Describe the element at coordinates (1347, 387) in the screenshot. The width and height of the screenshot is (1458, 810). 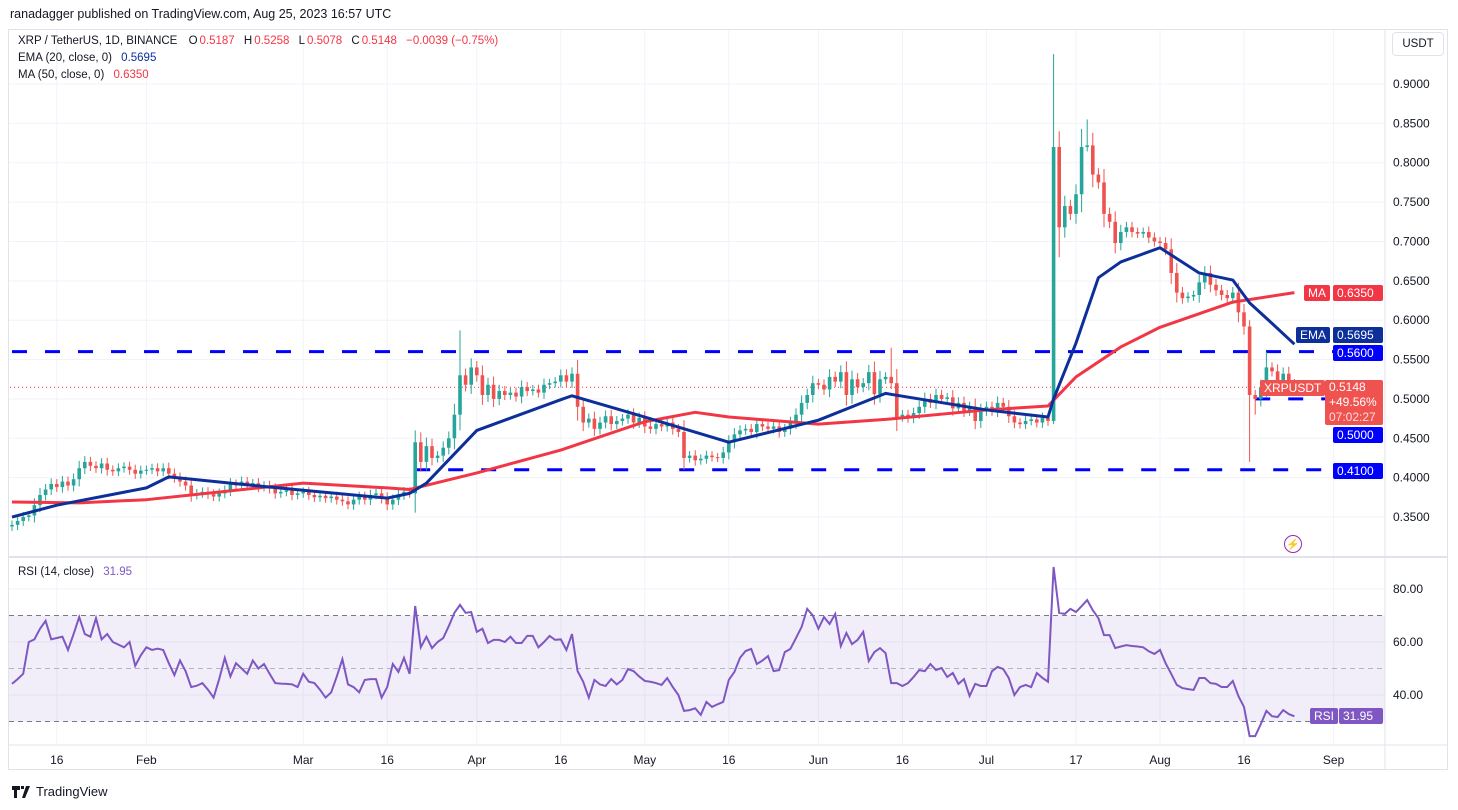
I see `last-price: 0.5148` at that location.